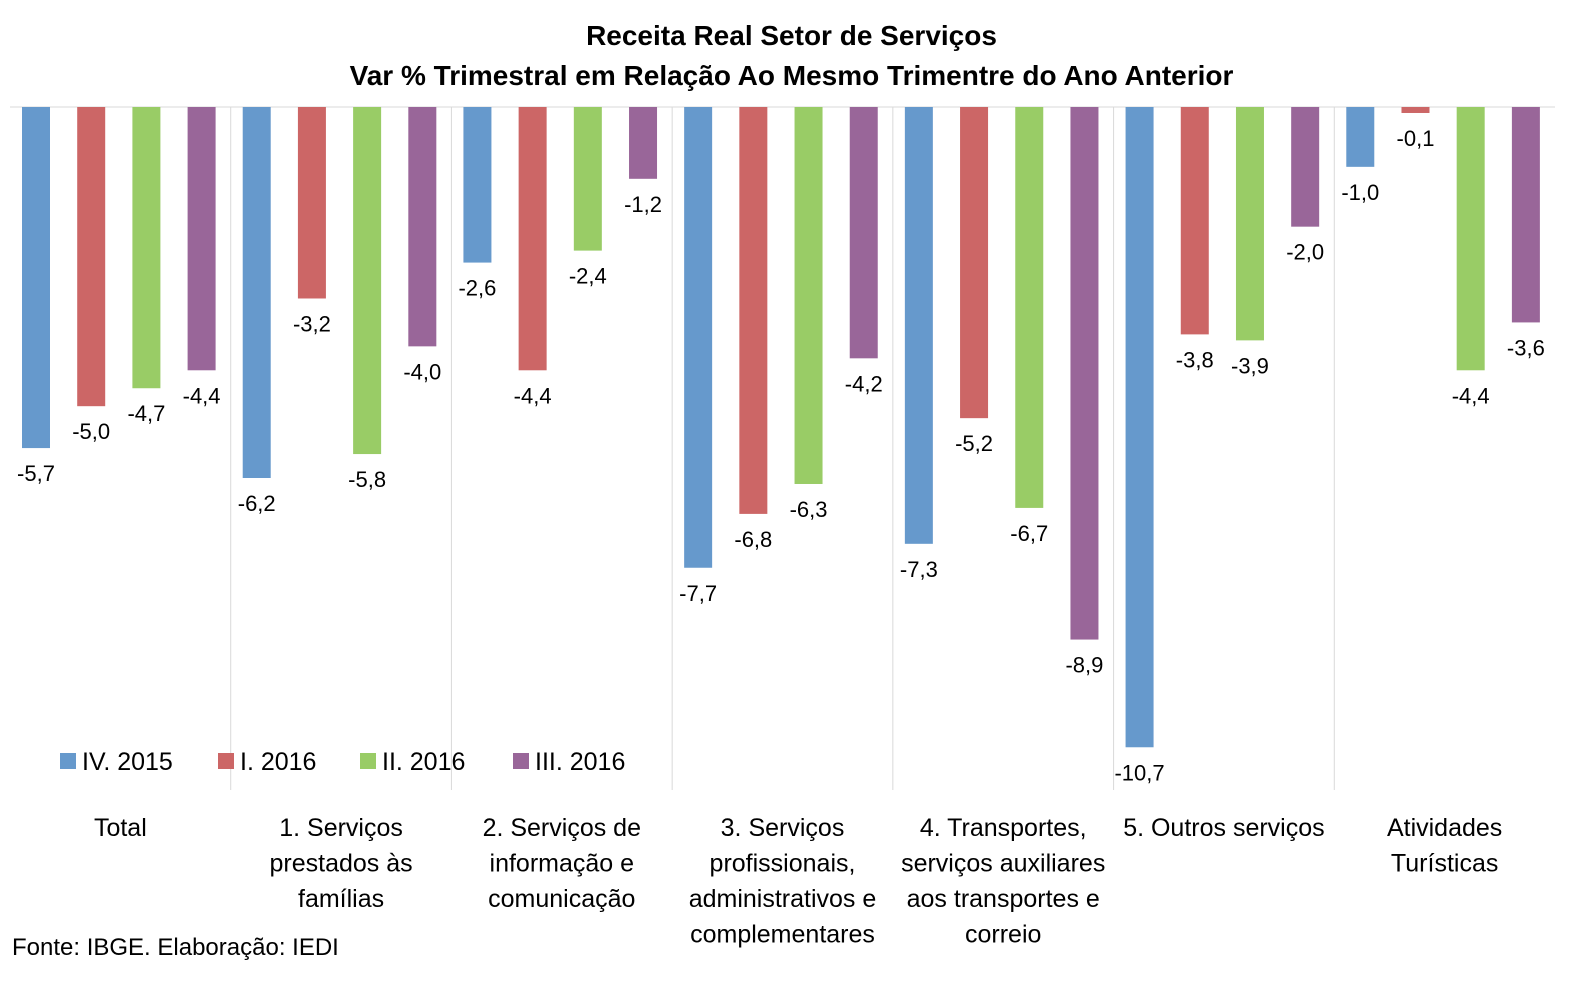 Image resolution: width=1583 pixels, height=986 pixels. What do you see at coordinates (146, 413) in the screenshot?
I see `data-label: -4,7` at bounding box center [146, 413].